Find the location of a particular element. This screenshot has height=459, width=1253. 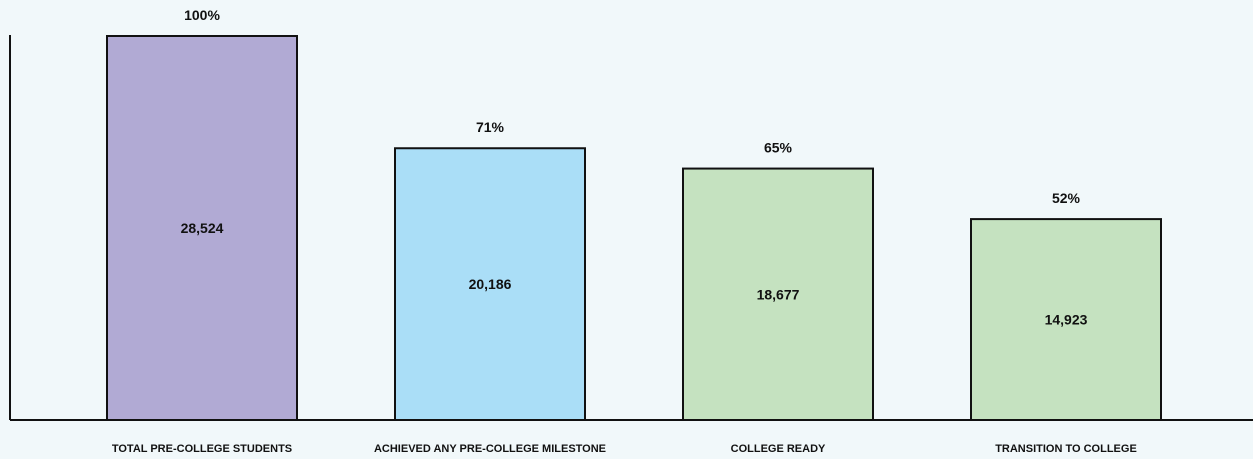

percent-label-4: 52% is located at coordinates (1066, 198).